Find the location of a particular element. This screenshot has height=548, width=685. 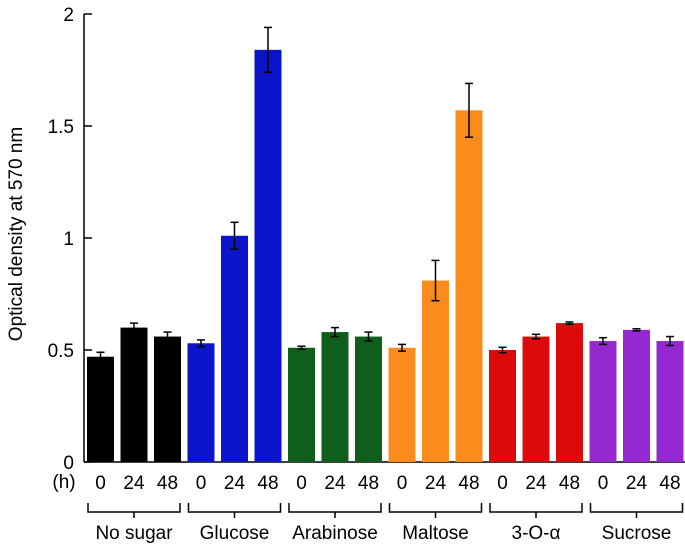

bar-arabinose-24h is located at coordinates (335, 397).